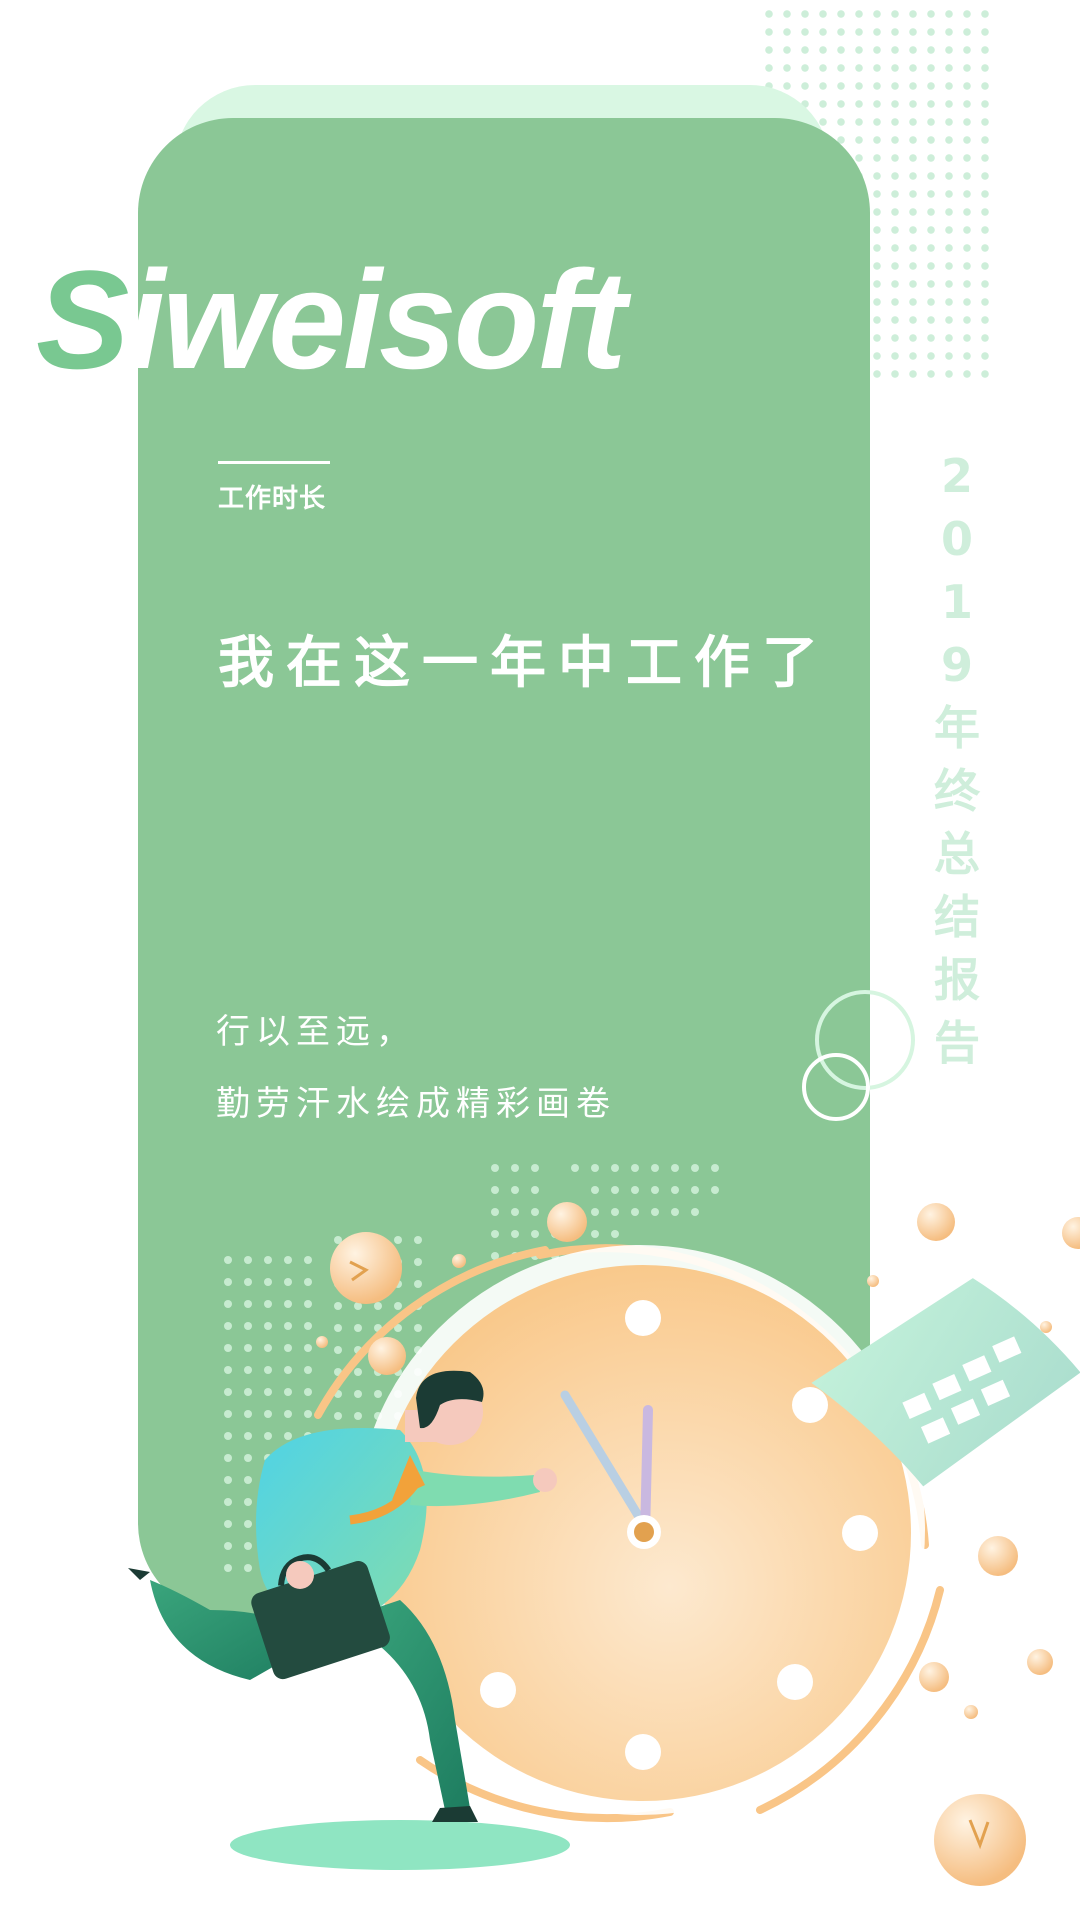  What do you see at coordinates (416, 1068) in the screenshot?
I see `quote: 行以至远， 勤劳汗水绘成精彩画卷` at bounding box center [416, 1068].